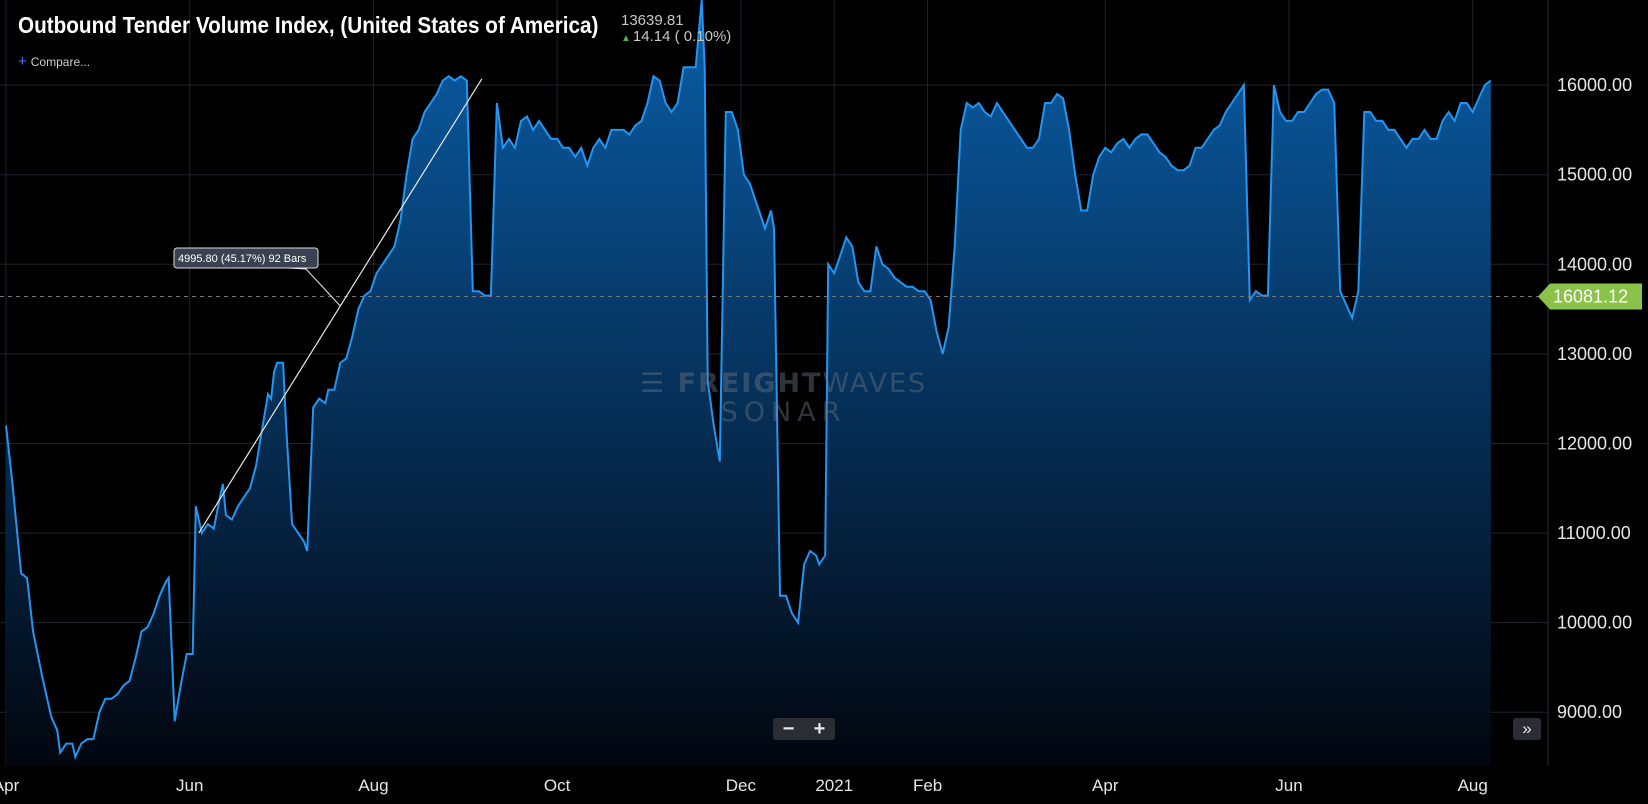 Image resolution: width=1648 pixels, height=804 pixels. Describe the element at coordinates (314, 287) in the screenshot. I see `measure-label-pointer` at that location.